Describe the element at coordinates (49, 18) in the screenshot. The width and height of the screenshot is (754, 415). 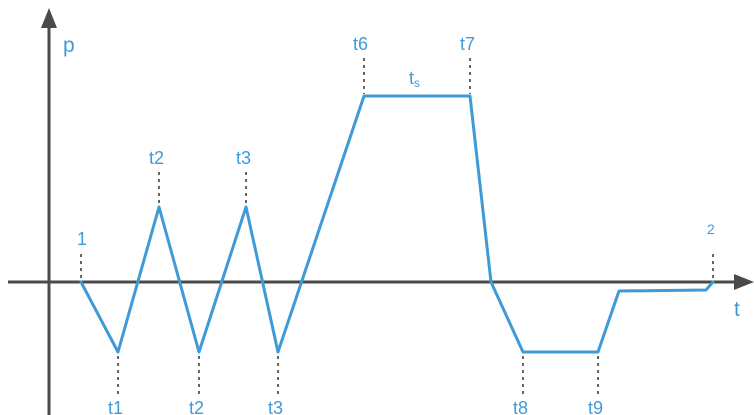
I see `y-axis-arrow-icon` at that location.